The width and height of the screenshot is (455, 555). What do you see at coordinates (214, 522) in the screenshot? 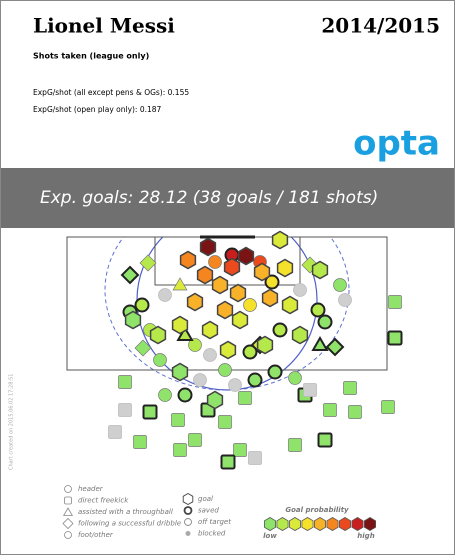
I see `legend-label: off target` at bounding box center [214, 522].